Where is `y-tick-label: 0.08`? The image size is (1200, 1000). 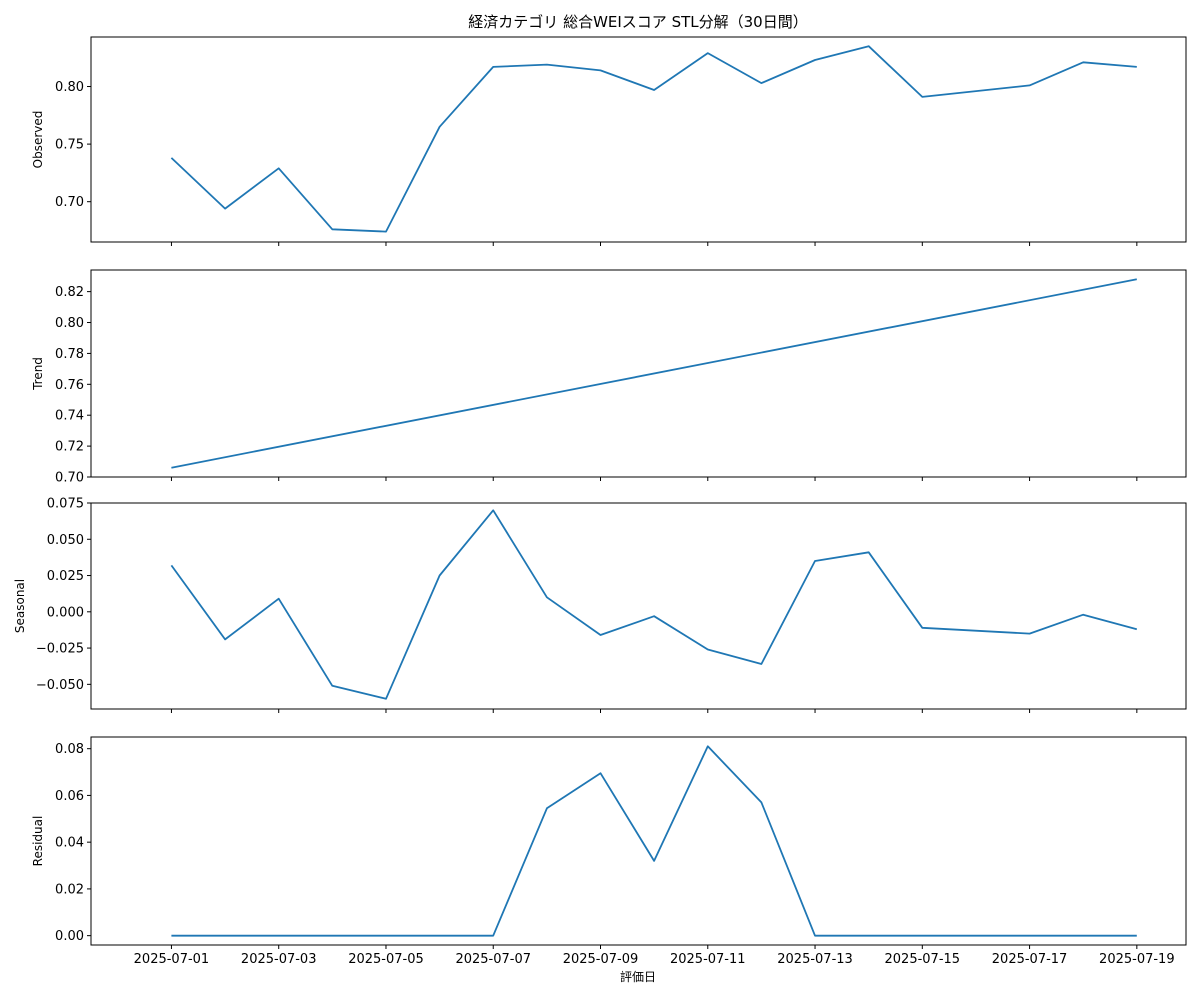 y-tick-label: 0.08 is located at coordinates (69, 749).